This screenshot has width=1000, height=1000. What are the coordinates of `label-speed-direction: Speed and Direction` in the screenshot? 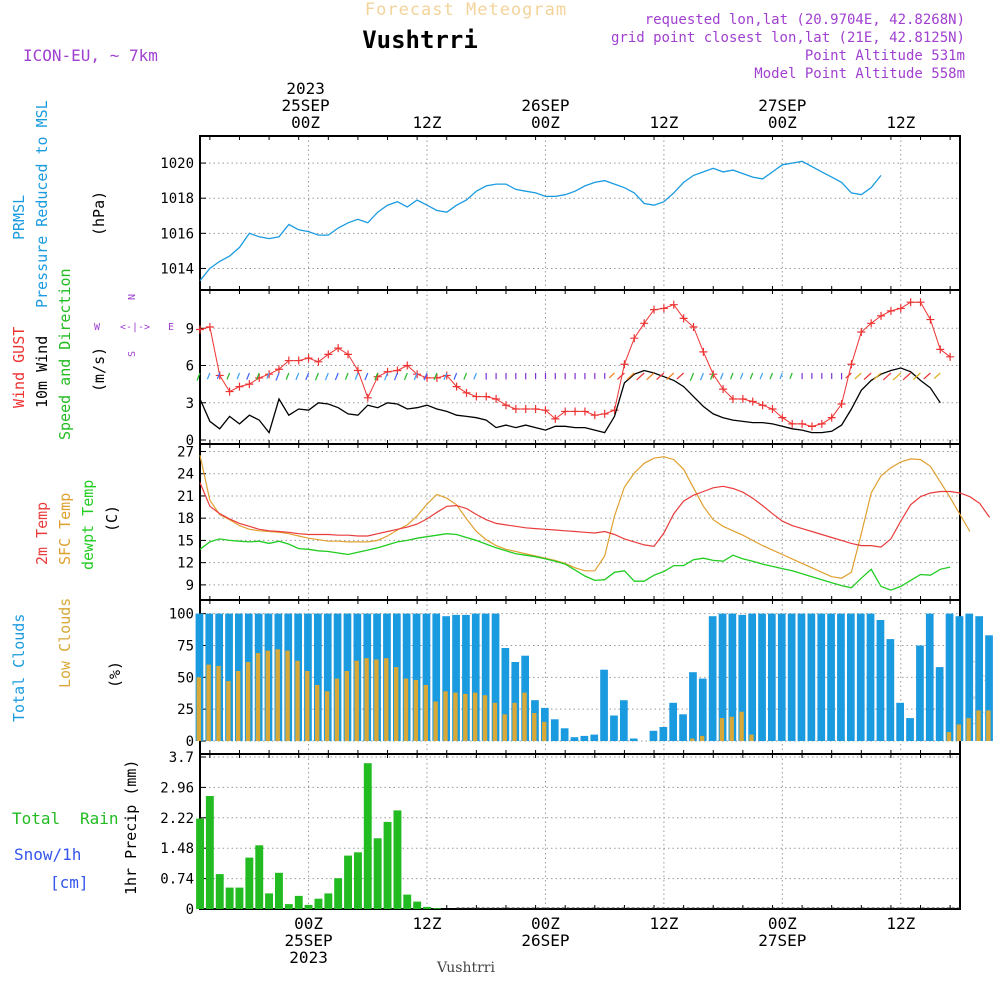 It's located at (65, 354).